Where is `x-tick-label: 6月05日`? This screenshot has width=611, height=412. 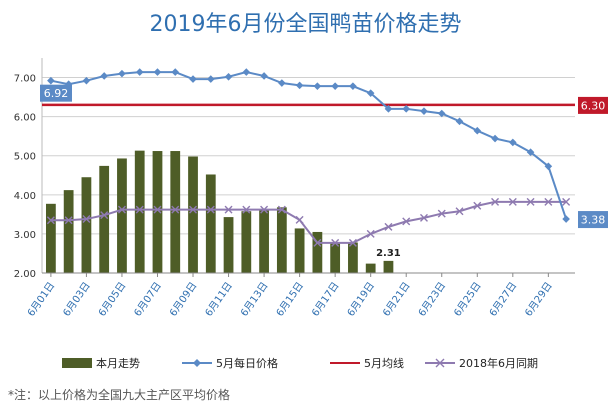
x-tick-label: 6月05日 is located at coordinates (112, 299).